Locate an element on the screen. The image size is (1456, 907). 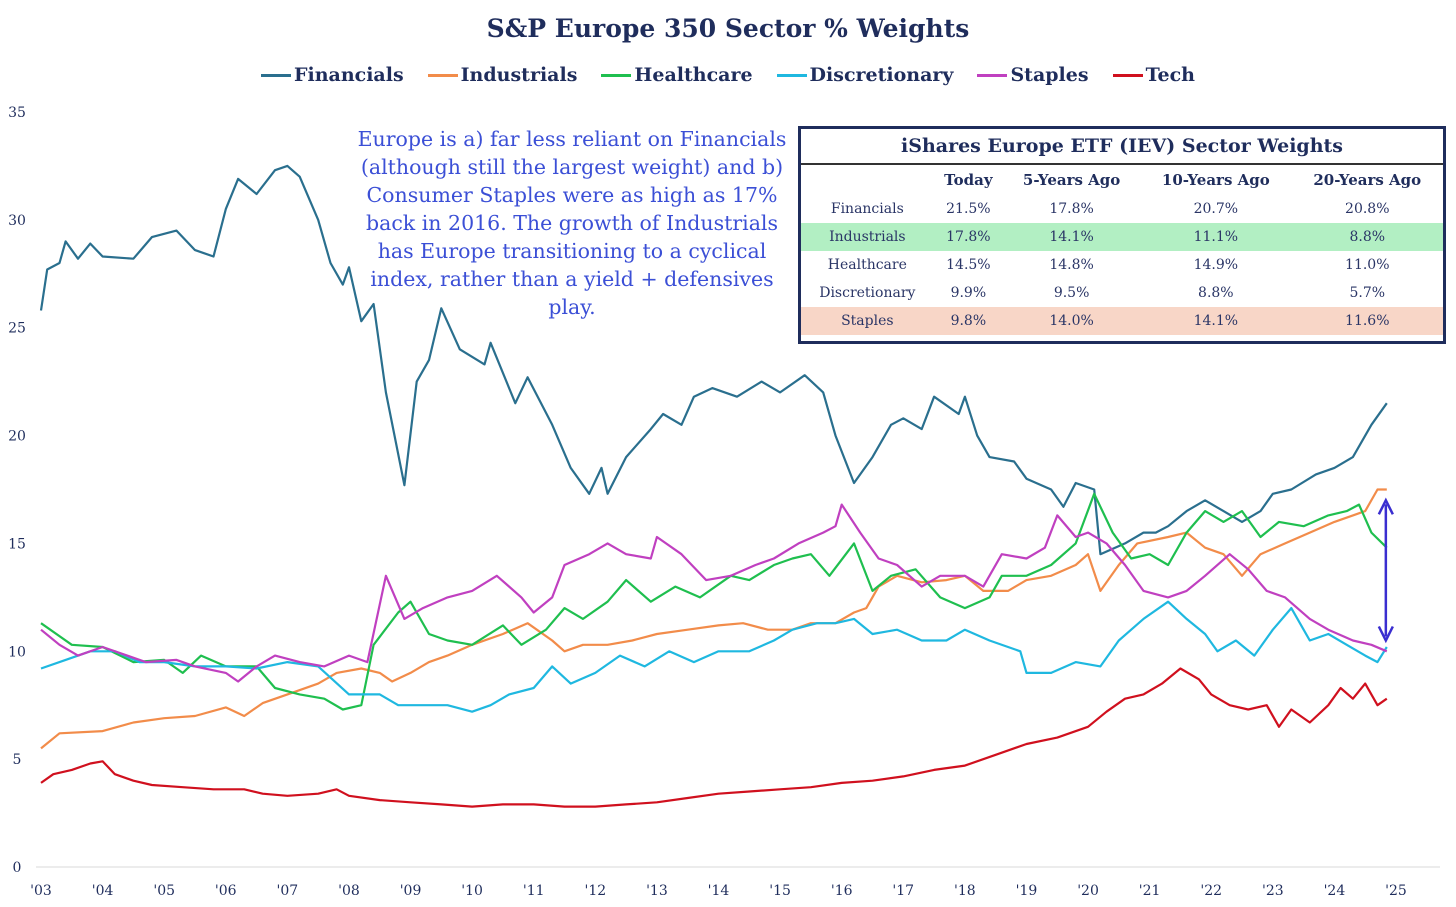
x-tick-label: '20 is located at coordinates (1088, 891).